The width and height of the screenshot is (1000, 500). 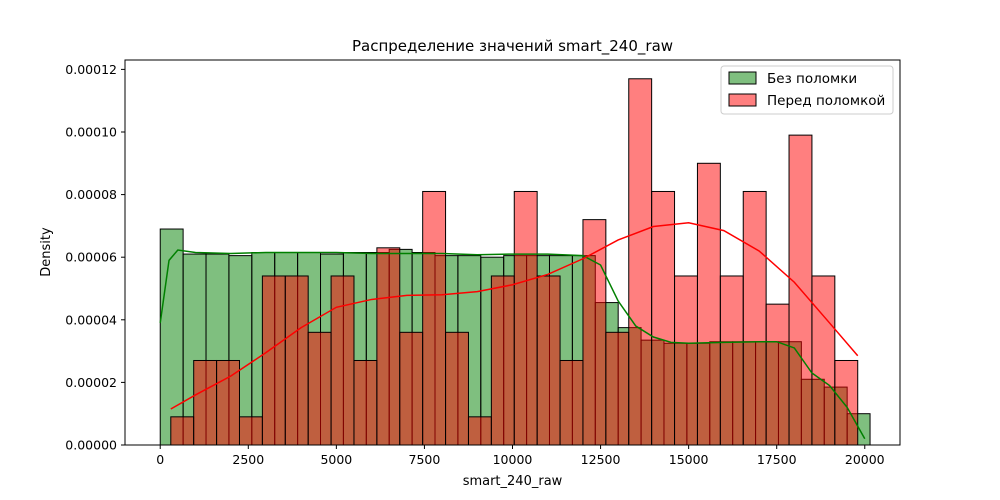 What do you see at coordinates (91, 382) in the screenshot?
I see `y-tick-label: 0.00002` at bounding box center [91, 382].